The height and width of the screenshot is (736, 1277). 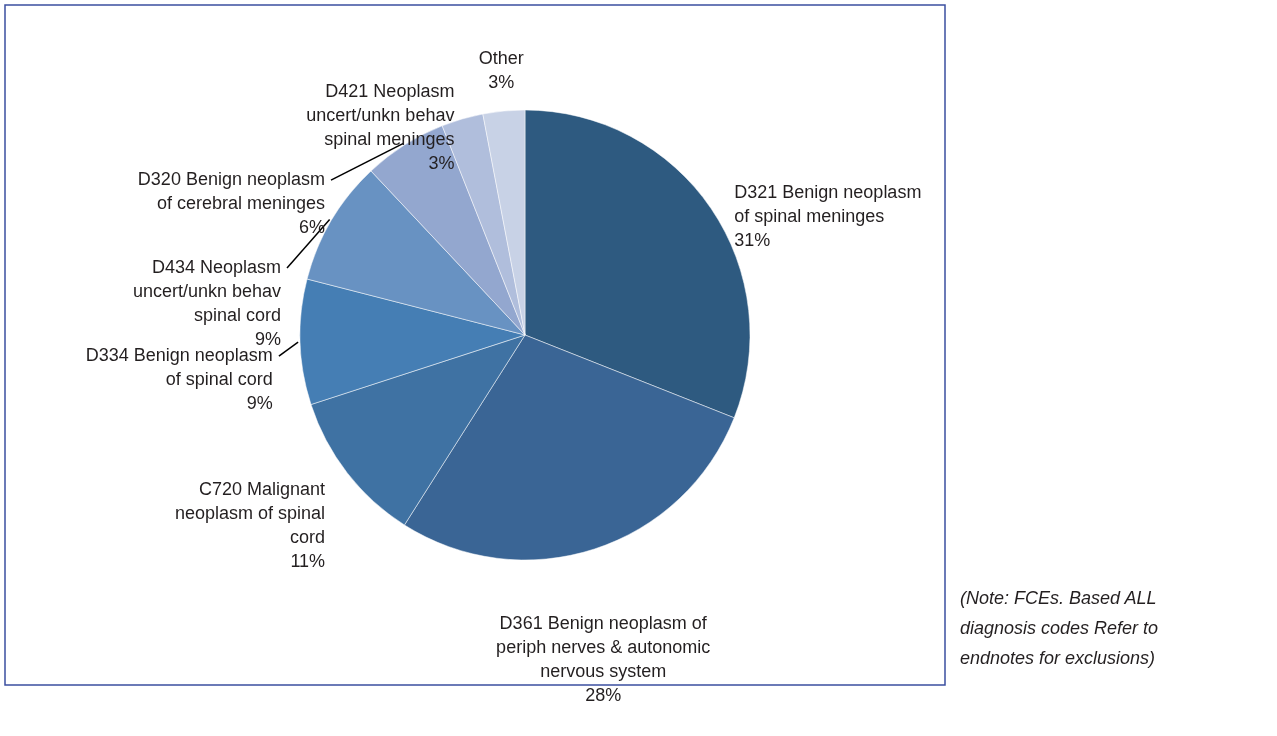 What do you see at coordinates (501, 58) in the screenshot?
I see `slice-label: Other` at bounding box center [501, 58].